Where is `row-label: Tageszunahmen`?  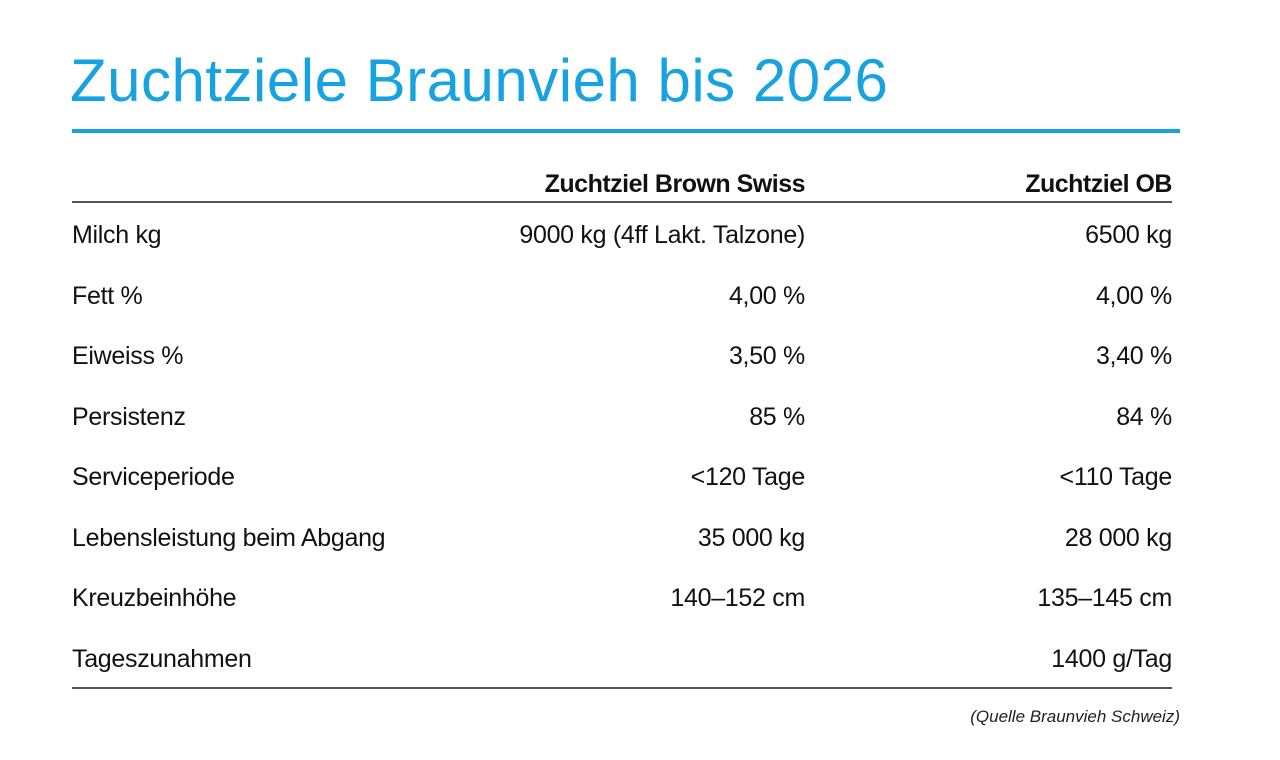
row-label: Tageszunahmen is located at coordinates (162, 658).